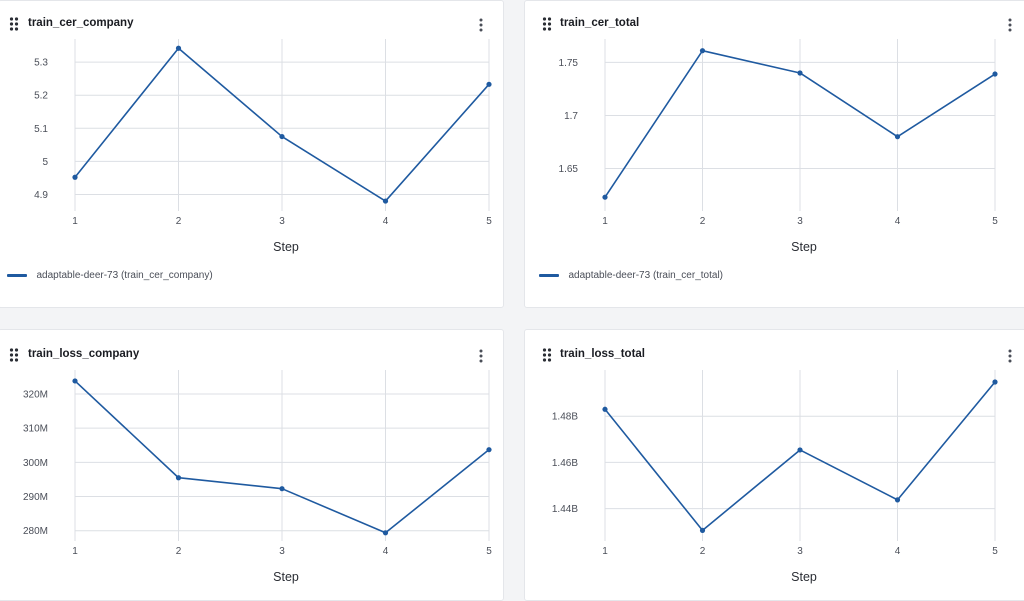 This screenshot has height=601, width=1024. What do you see at coordinates (565, 417) in the screenshot?
I see `y-tick-label: 1.48B` at bounding box center [565, 417].